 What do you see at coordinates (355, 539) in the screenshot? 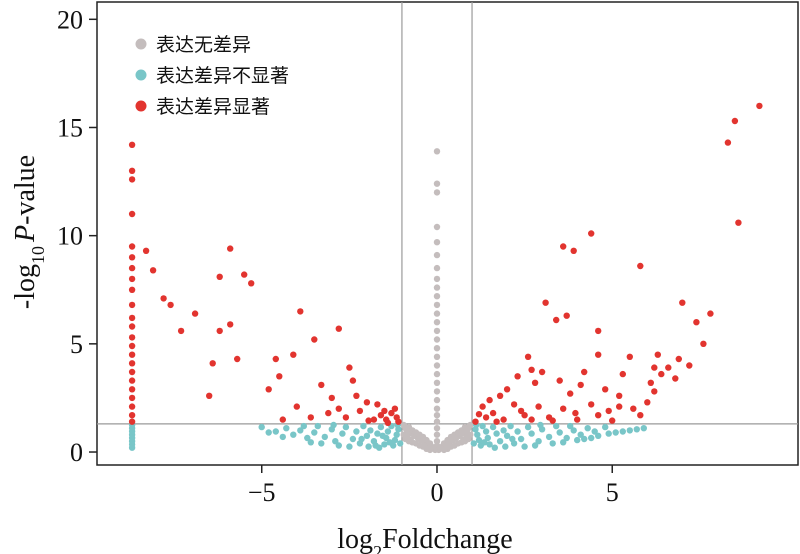
I see `x-axis-label-base: log` at bounding box center [355, 539].